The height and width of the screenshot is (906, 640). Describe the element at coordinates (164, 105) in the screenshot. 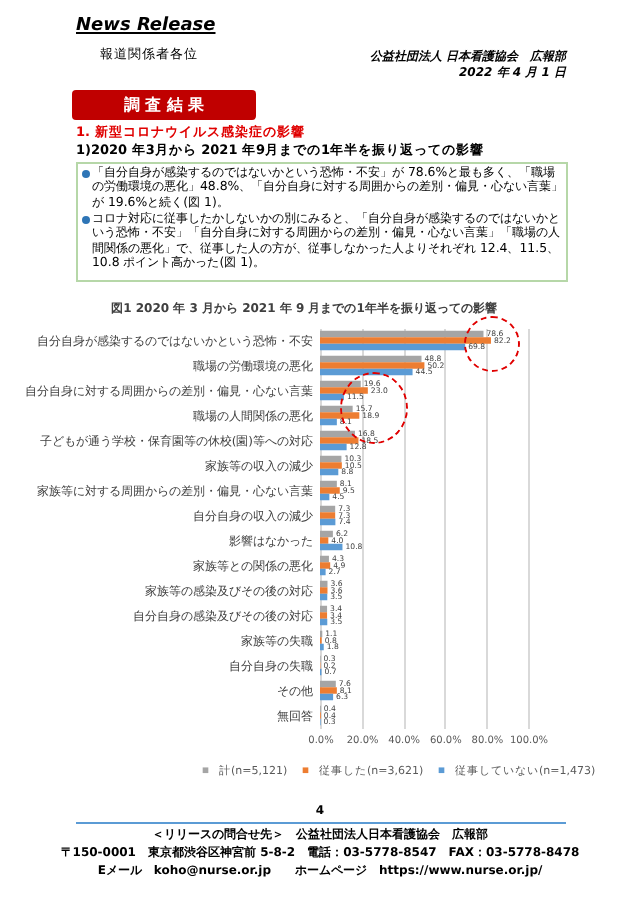

I see `text: 調 査 結 果` at that location.